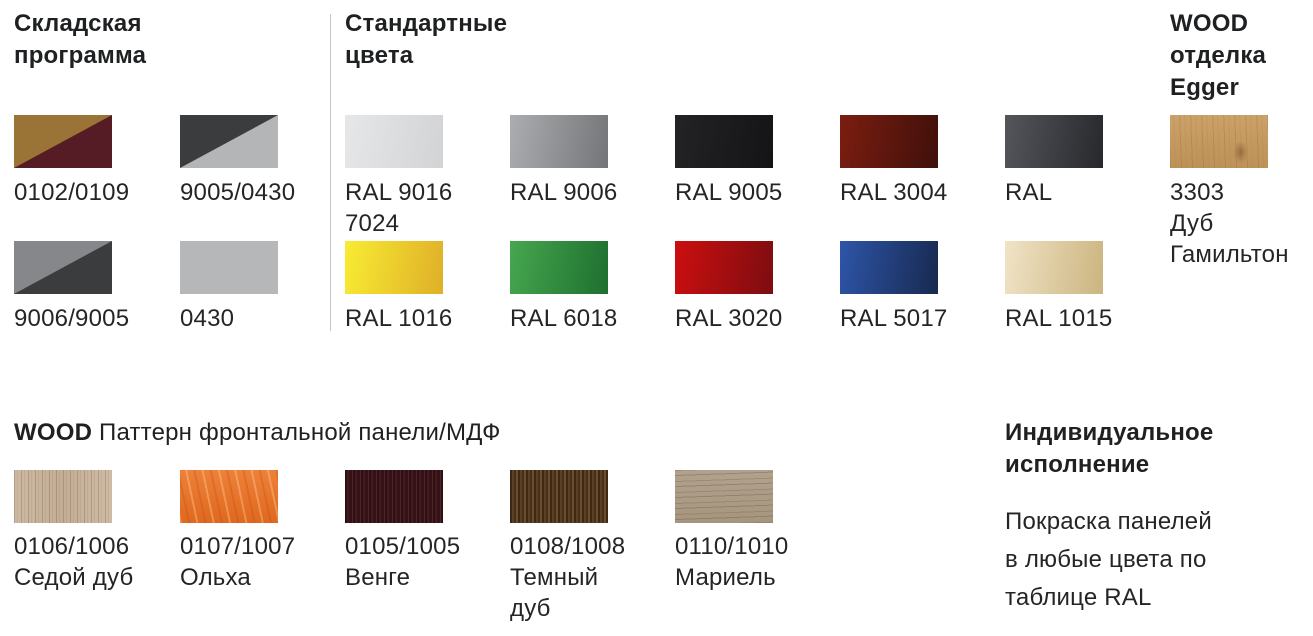  Describe the element at coordinates (731, 562) in the screenshot. I see `swatch-label: 0110/1010 Мариель` at that location.